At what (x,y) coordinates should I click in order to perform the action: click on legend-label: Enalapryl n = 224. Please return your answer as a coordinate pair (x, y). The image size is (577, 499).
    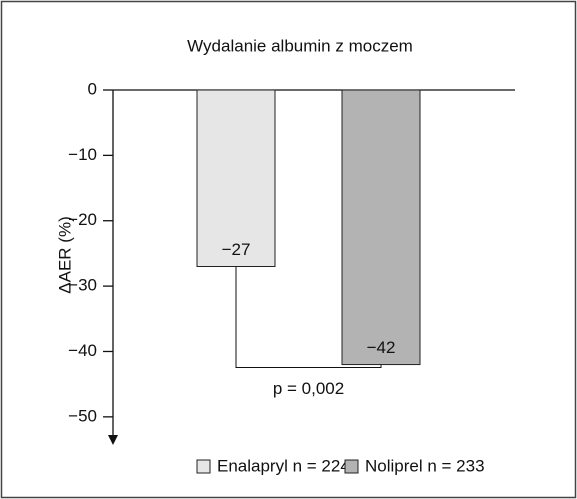
    Looking at the image, I should click on (283, 465).